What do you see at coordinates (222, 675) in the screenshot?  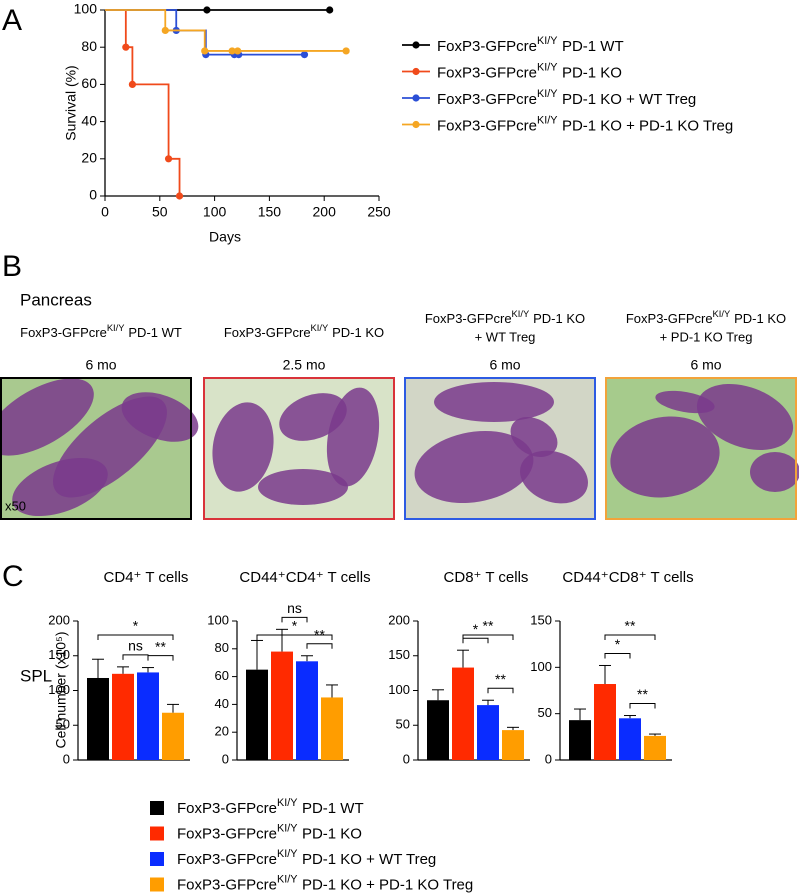 I see `y-tick-label: 60` at bounding box center [222, 675].